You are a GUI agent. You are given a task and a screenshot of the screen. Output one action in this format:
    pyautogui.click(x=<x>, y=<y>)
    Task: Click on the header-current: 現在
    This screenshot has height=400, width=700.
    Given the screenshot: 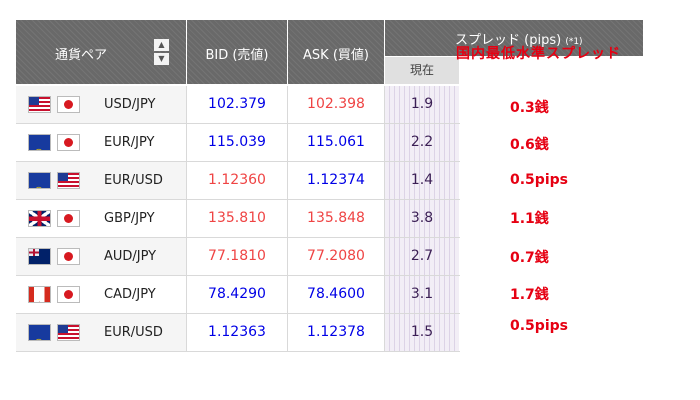 What is the action you would take?
    pyautogui.click(x=422, y=70)
    